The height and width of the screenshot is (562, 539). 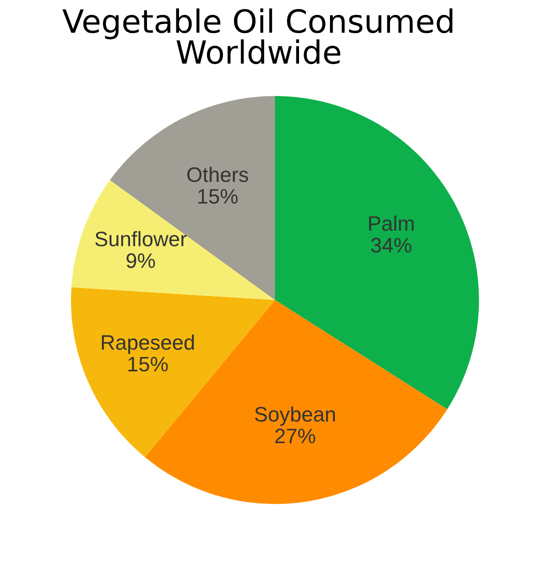 What do you see at coordinates (217, 174) in the screenshot?
I see `slice-label: Others` at bounding box center [217, 174].